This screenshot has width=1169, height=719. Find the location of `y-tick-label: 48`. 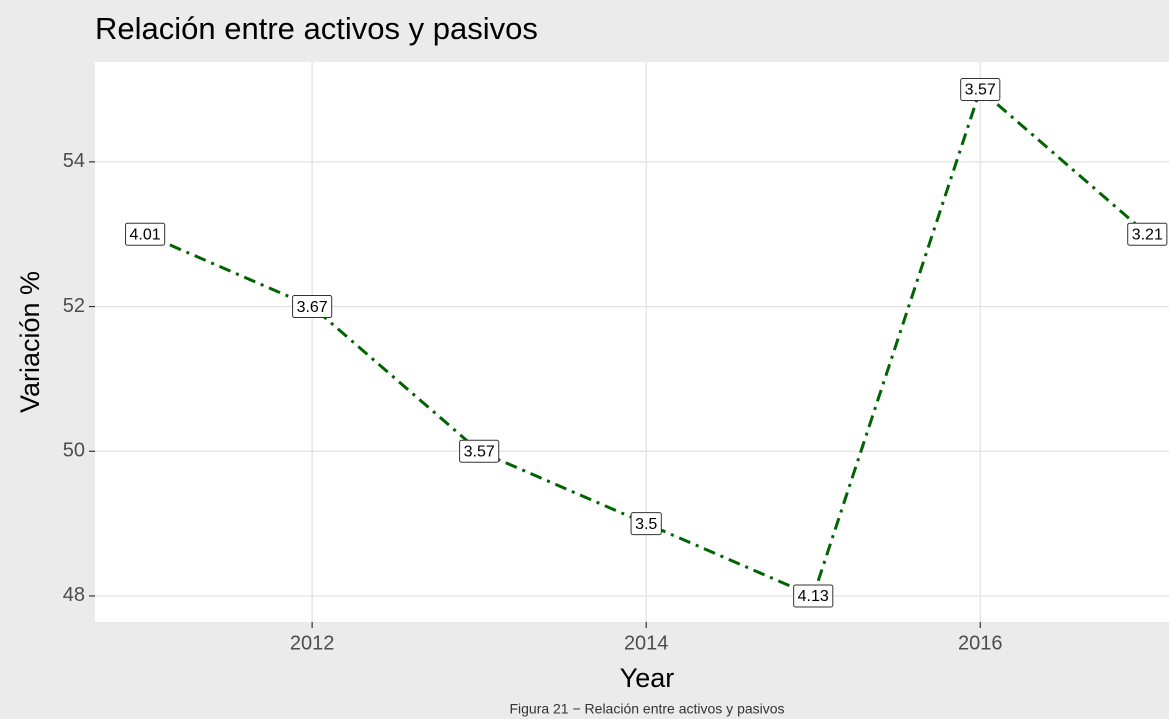

y-tick-label: 48 is located at coordinates (74, 595).